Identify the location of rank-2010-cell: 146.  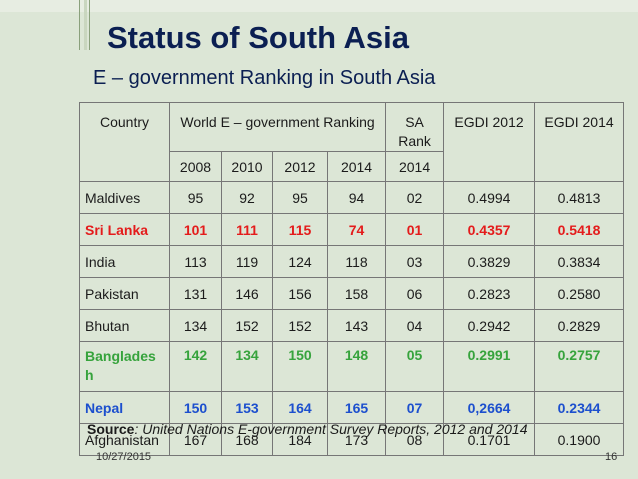
(247, 293).